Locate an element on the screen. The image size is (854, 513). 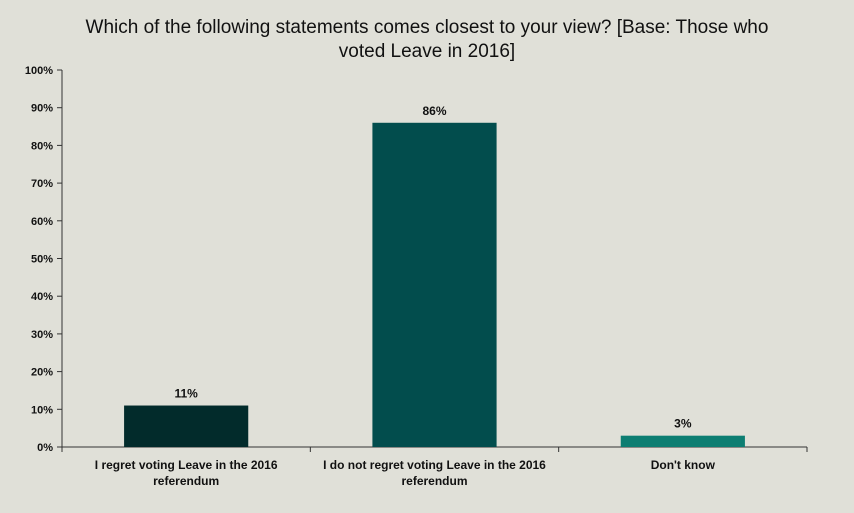
data-label: 11% is located at coordinates (186, 394).